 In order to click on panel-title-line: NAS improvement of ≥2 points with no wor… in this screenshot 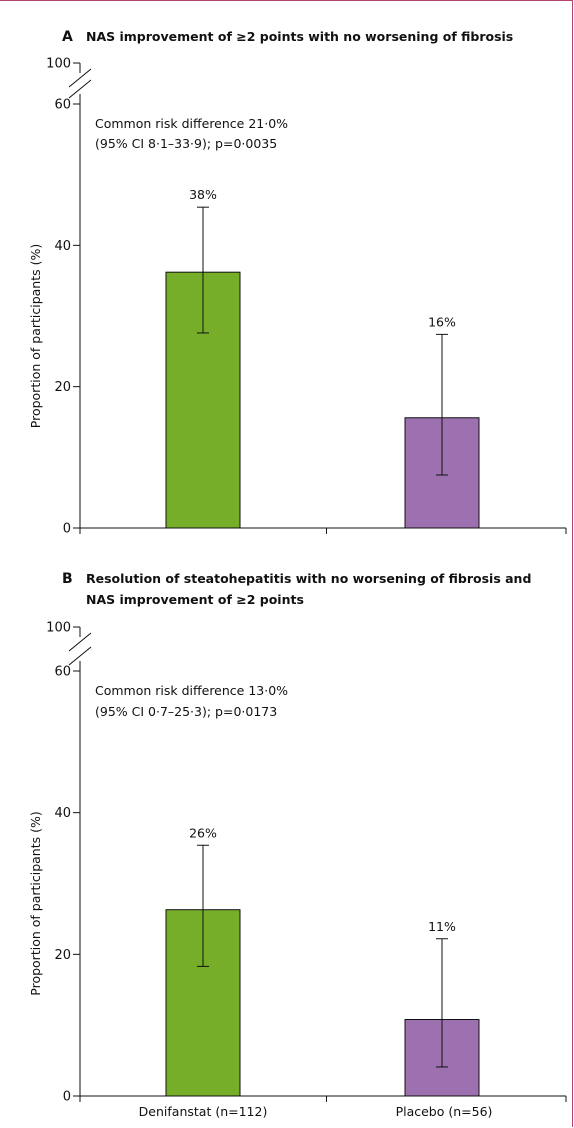, I will do `click(299, 36)`.